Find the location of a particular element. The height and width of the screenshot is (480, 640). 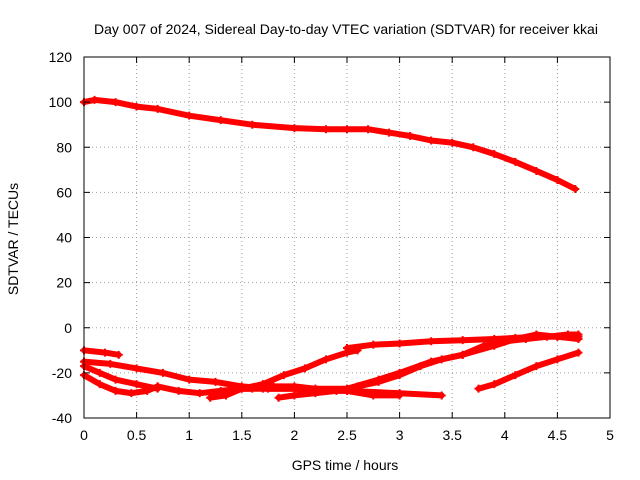

x-tick-label: 5 is located at coordinates (610, 435).